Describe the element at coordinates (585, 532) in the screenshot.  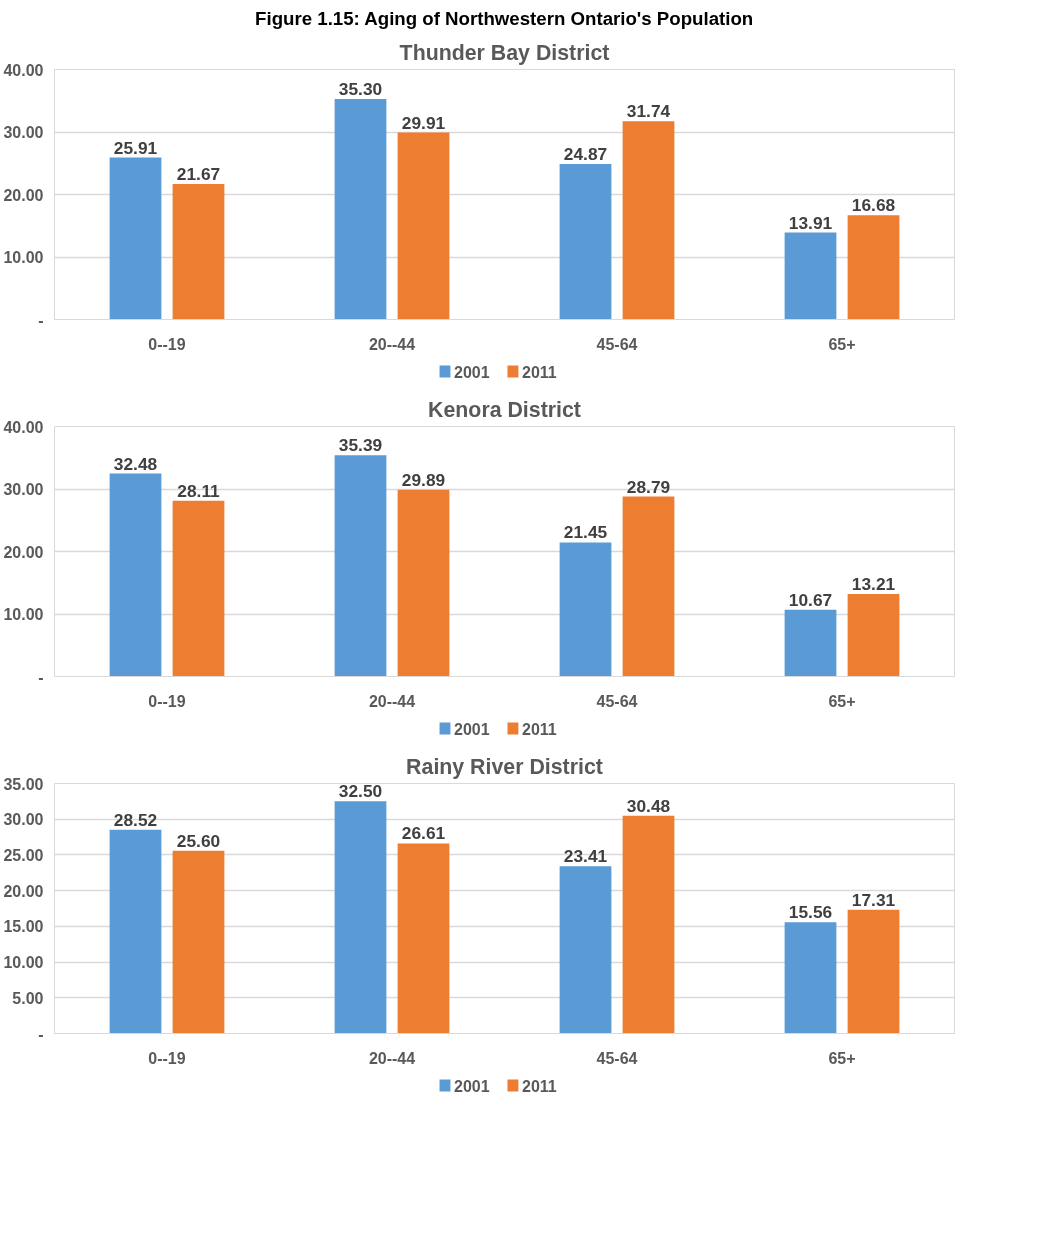
I see `data-label: 21.45` at that location.